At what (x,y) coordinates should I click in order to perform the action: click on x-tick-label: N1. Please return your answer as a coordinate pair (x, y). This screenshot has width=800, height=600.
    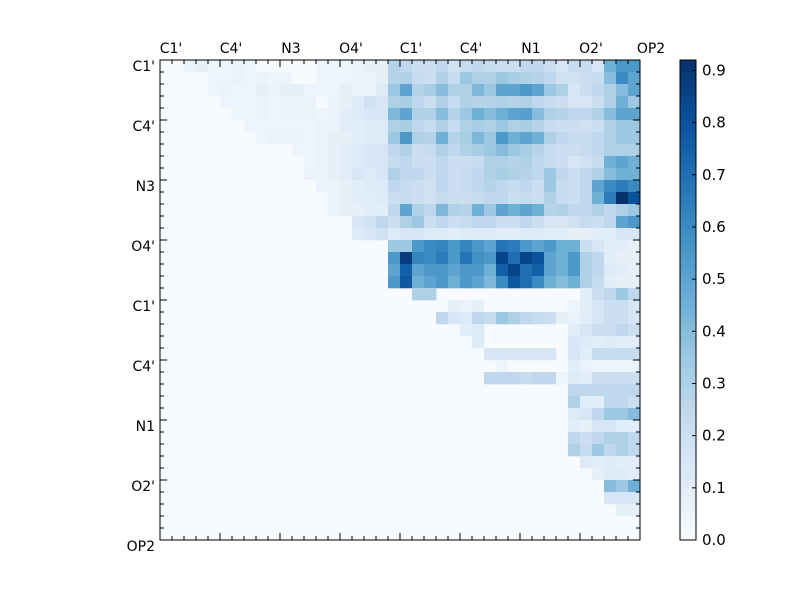
    Looking at the image, I should click on (530, 49).